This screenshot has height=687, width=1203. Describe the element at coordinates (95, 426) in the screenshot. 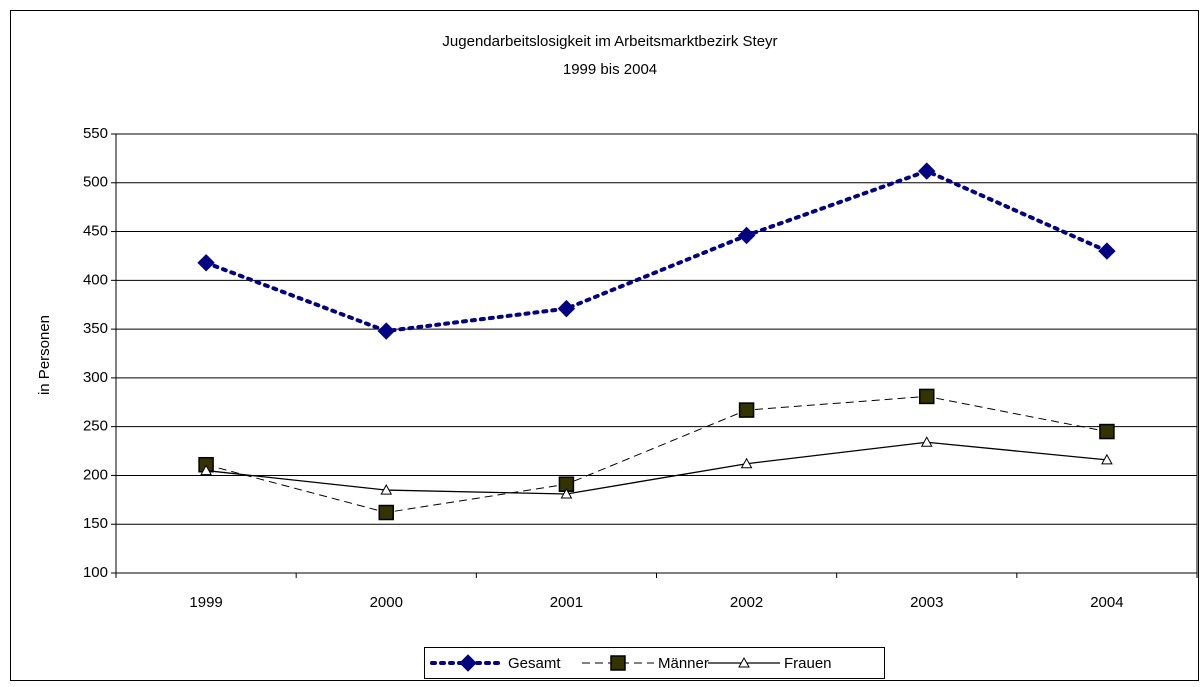

I see `y-tick-label: 250` at that location.